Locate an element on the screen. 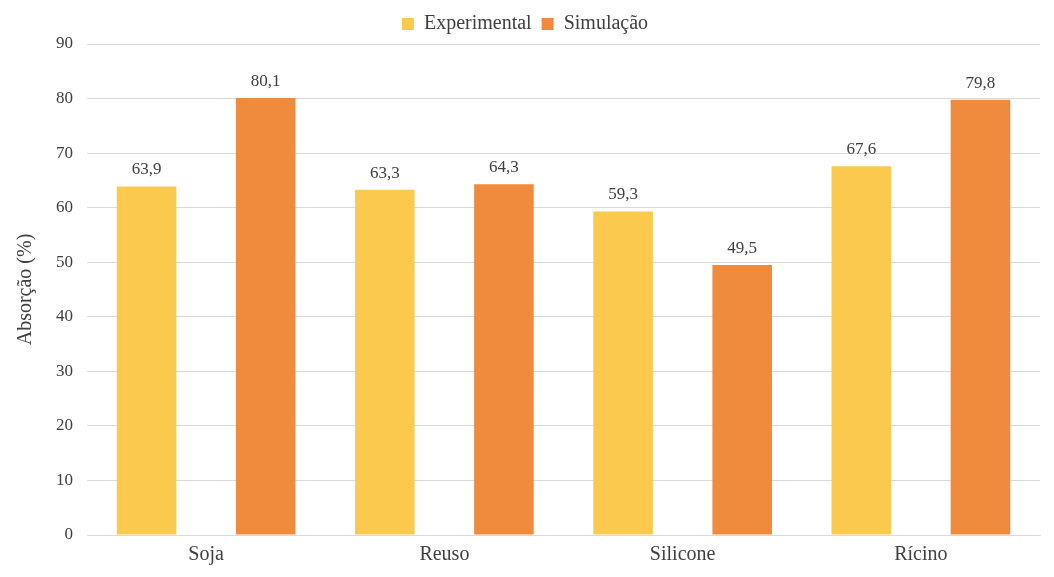 The height and width of the screenshot is (577, 1054). data-label: 64,3 is located at coordinates (504, 167).